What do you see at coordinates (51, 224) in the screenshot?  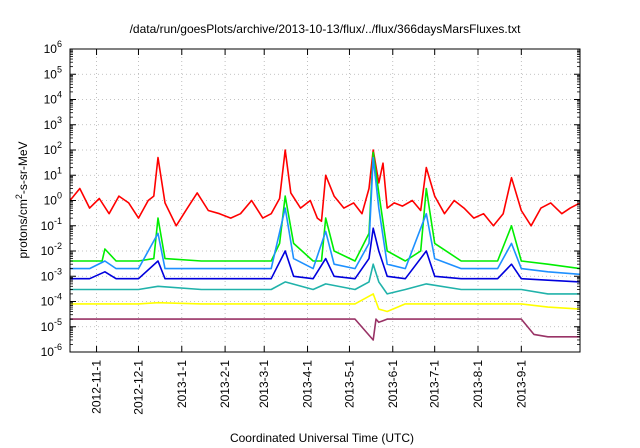 I see `y-tick-label: 10⁻¹` at bounding box center [51, 224].